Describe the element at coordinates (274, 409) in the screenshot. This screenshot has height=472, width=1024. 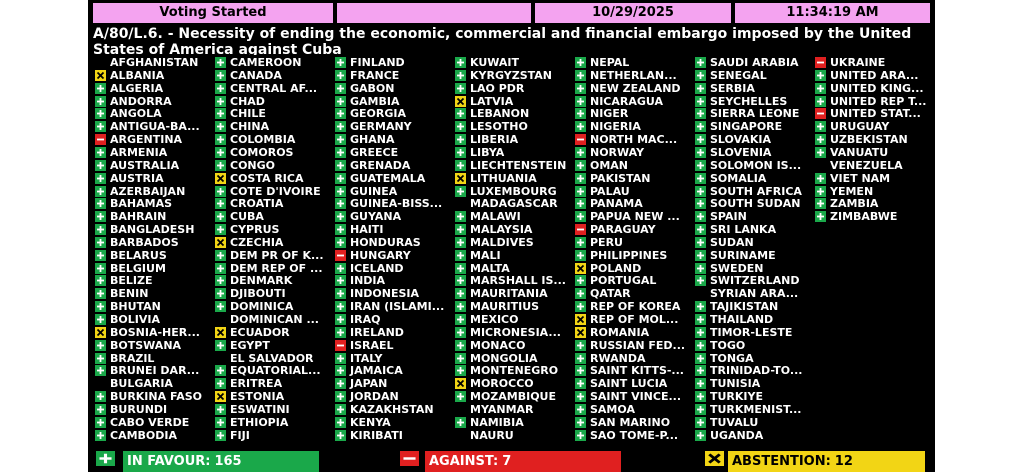
I see `member-row: ESWATINI` at that location.